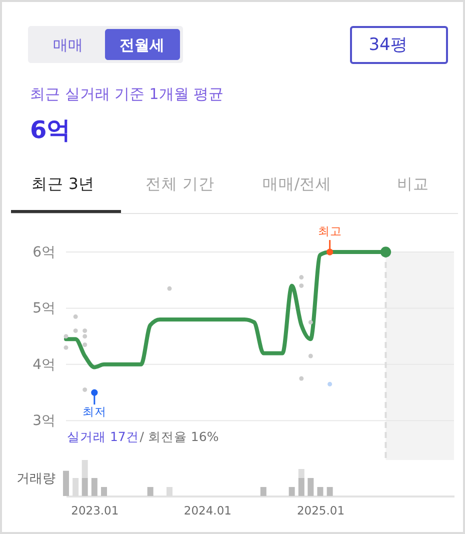  I want to click on annotation: / 회전율 16%, so click(179, 436).